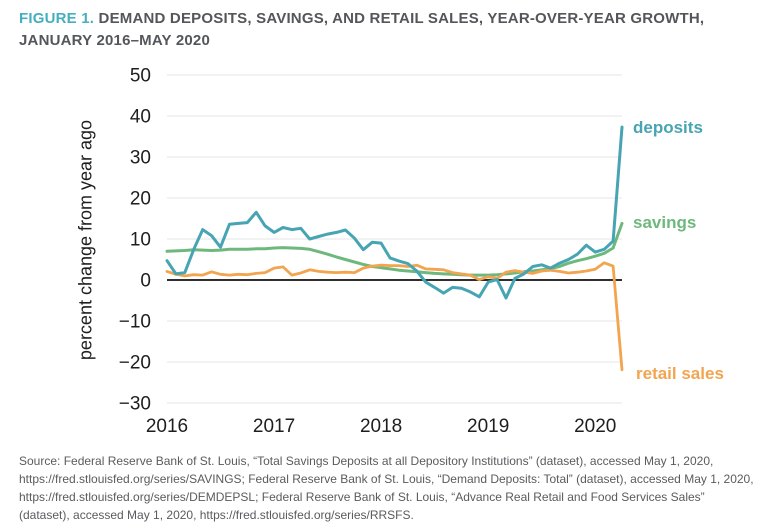 The height and width of the screenshot is (531, 768). What do you see at coordinates (595, 426) in the screenshot?
I see `x-tick-label-2020: 2020` at bounding box center [595, 426].